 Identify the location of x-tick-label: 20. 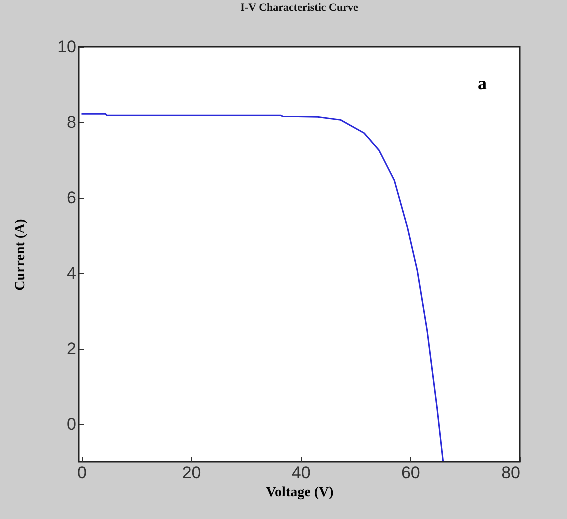
(192, 473).